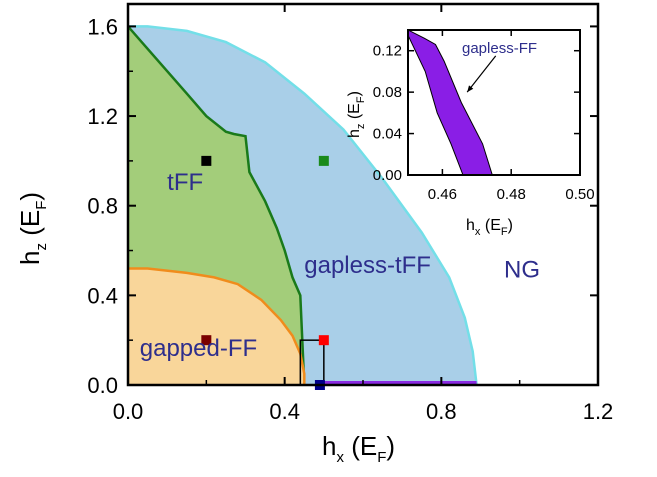 This screenshot has height=477, width=657. I want to click on region-label: gapless-tFF, so click(367, 265).